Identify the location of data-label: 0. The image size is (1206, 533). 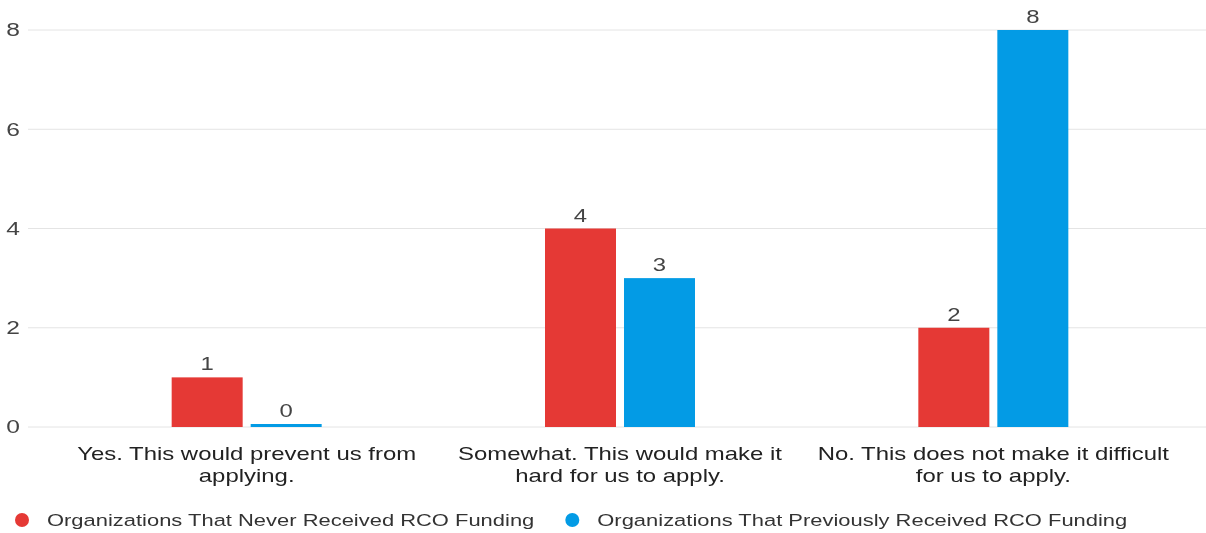
(286, 410).